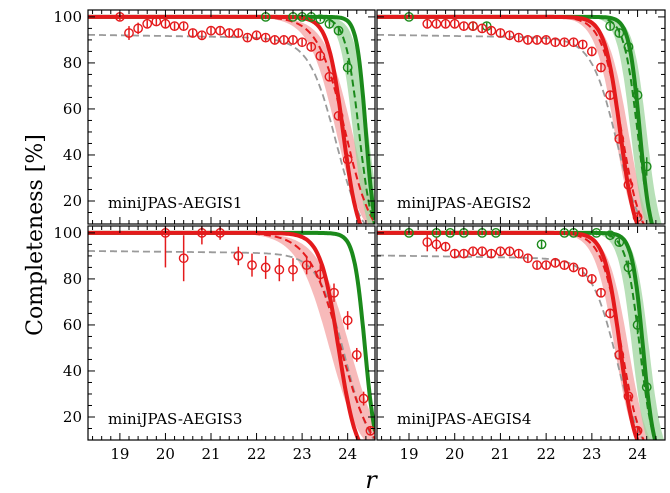 The width and height of the screenshot is (670, 493). I want to click on y-tick-label: 80, so click(72, 279).